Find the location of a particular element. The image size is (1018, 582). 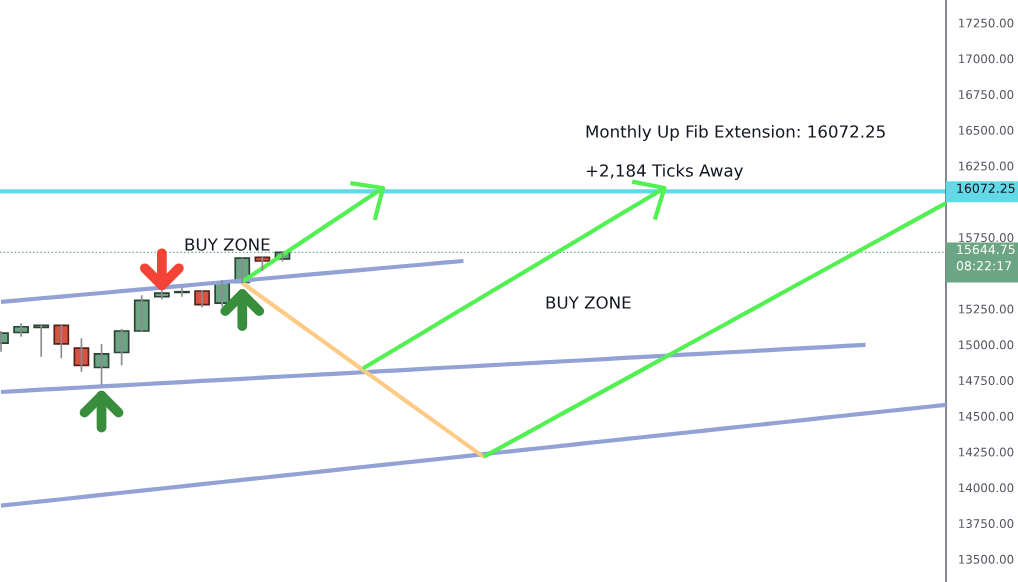

annotation: +2,184 Ticks Away is located at coordinates (665, 172).